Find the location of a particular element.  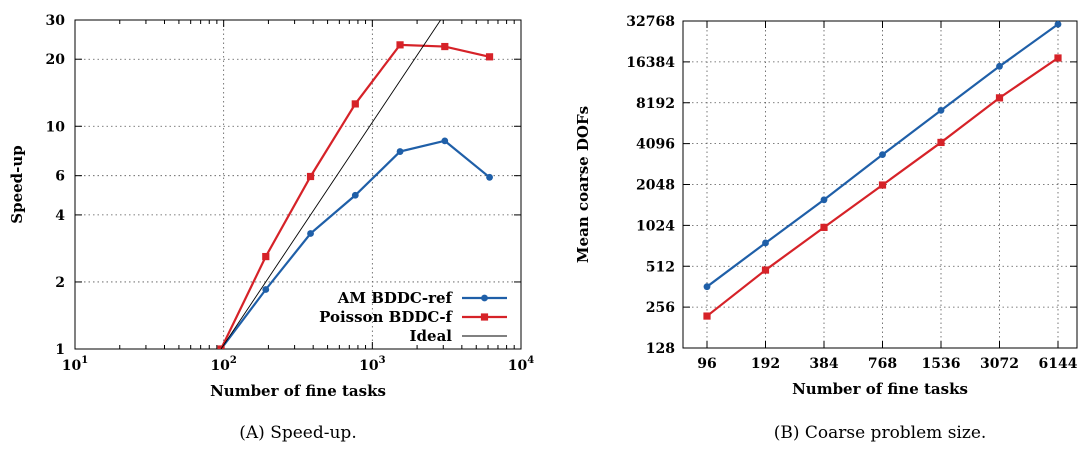

y-tick-label: 10 is located at coordinates (56, 127).